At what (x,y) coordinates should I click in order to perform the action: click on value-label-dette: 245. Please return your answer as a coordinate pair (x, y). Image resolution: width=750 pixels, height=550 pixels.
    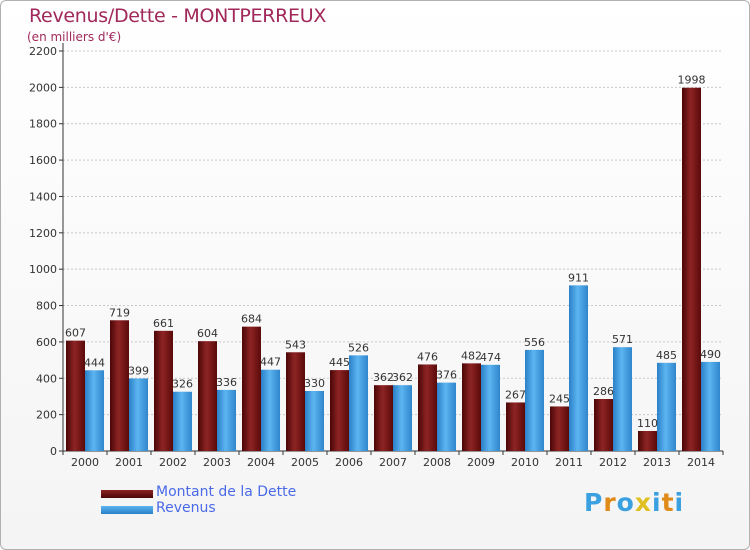
    Looking at the image, I should click on (559, 398).